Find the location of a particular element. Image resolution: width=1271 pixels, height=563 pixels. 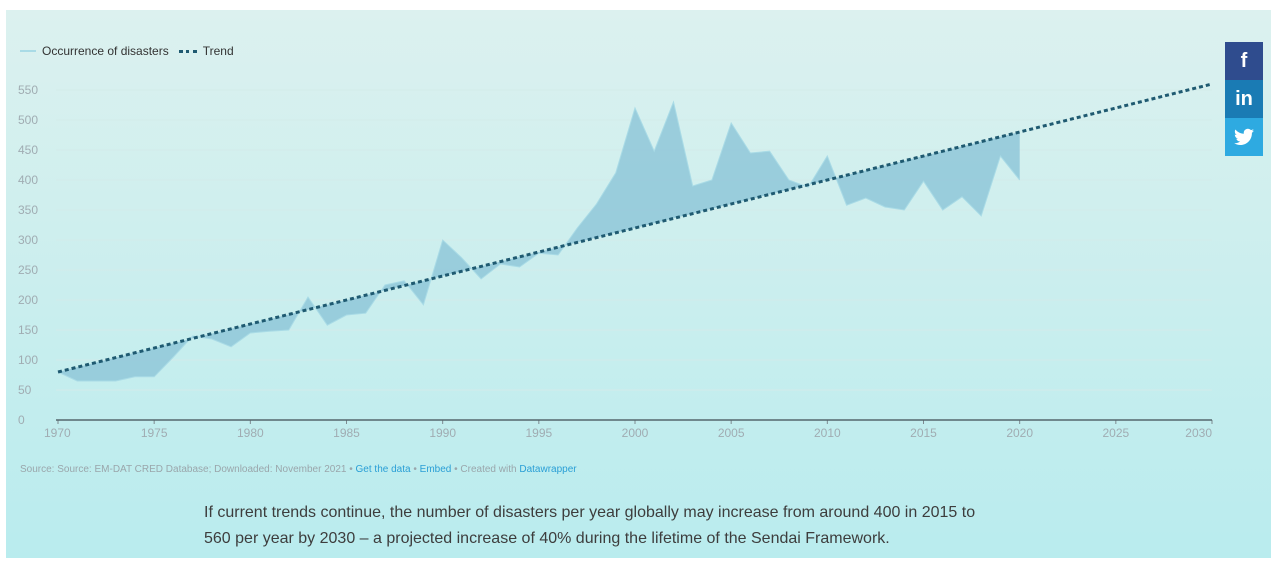

created-with-text: Created with is located at coordinates (488, 469).